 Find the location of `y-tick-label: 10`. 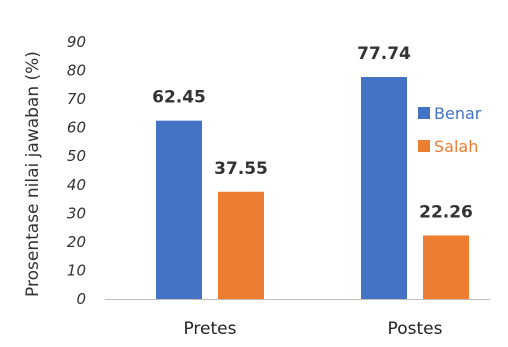

y-tick-label: 10 is located at coordinates (76, 270).